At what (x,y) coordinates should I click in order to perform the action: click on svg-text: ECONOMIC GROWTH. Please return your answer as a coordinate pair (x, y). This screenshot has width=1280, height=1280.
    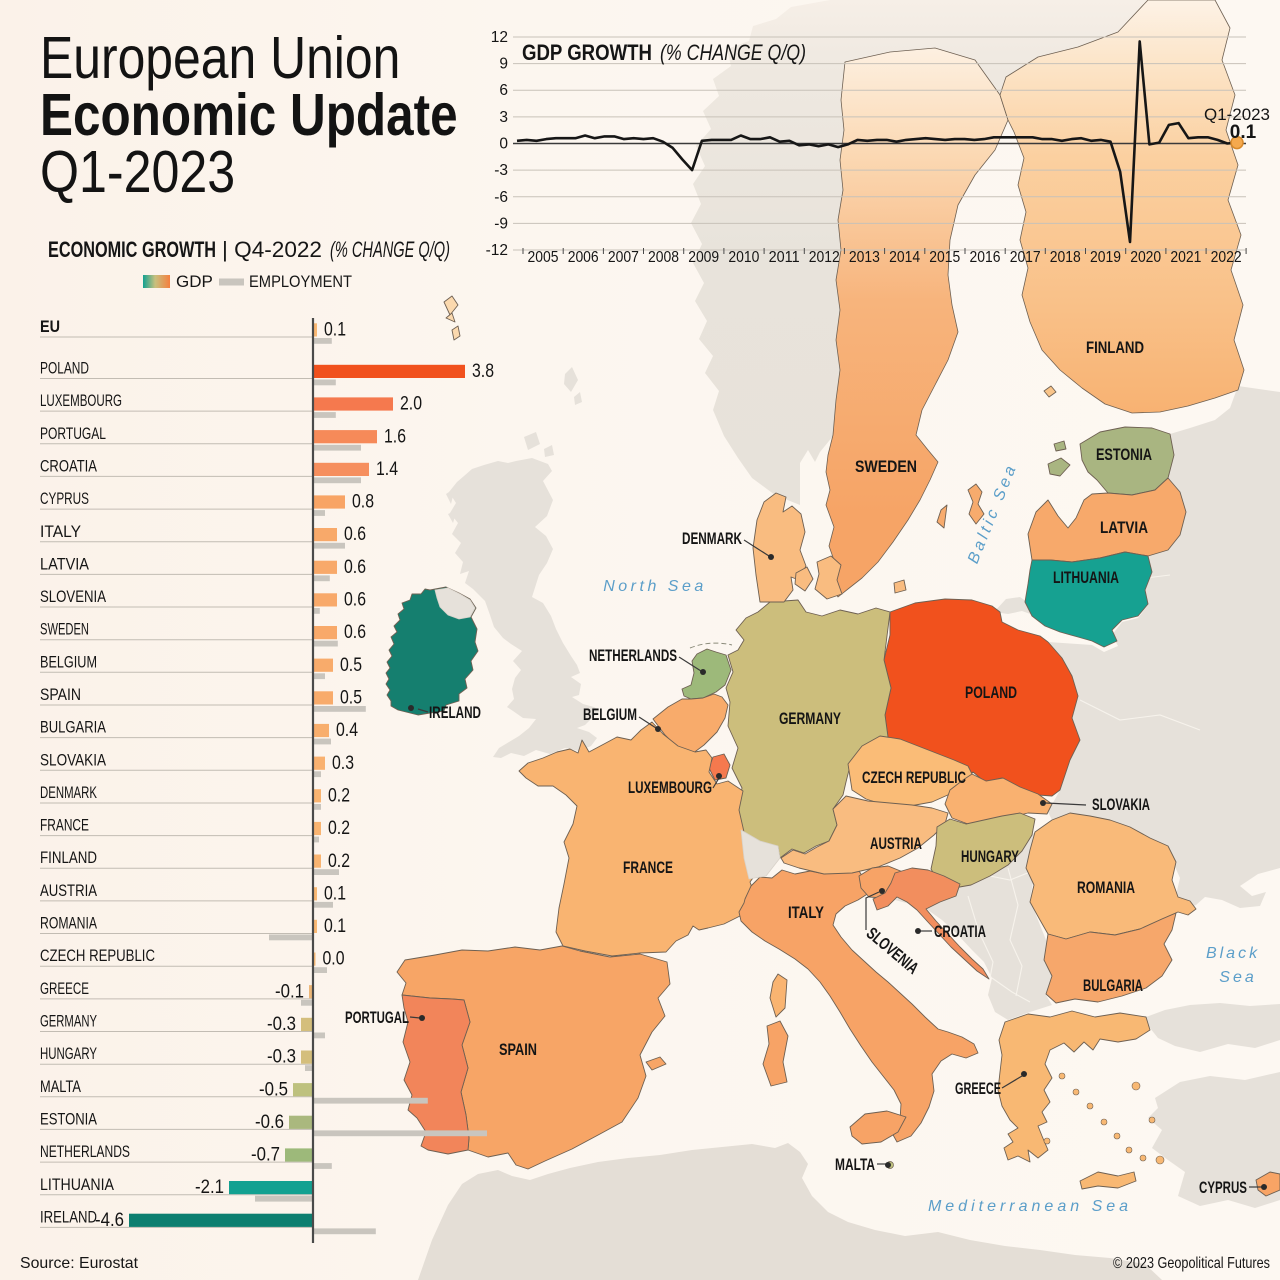
    Looking at the image, I should click on (132, 249).